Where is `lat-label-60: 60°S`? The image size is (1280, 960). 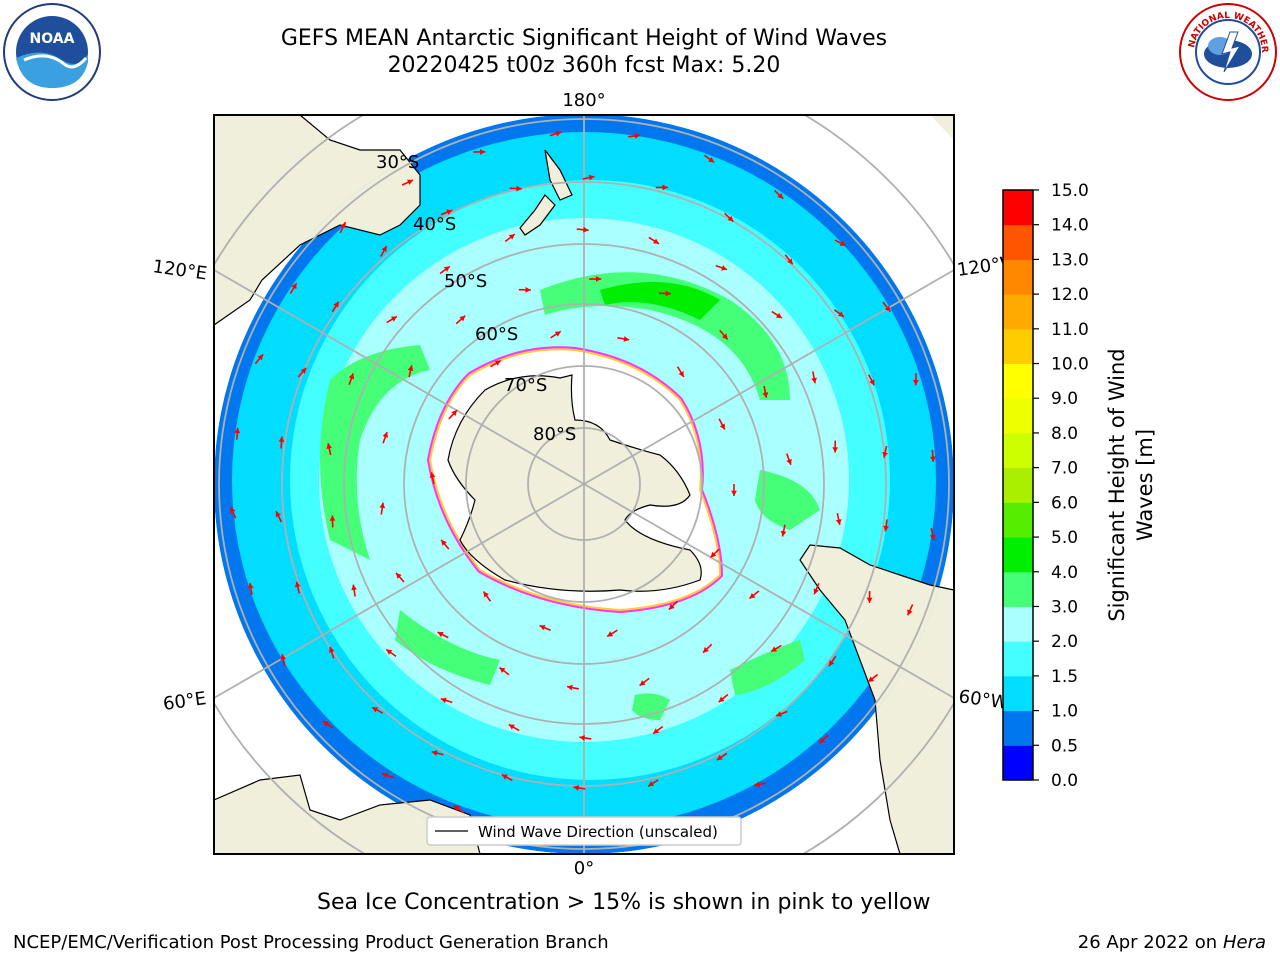
lat-label-60: 60°S is located at coordinates (496, 334).